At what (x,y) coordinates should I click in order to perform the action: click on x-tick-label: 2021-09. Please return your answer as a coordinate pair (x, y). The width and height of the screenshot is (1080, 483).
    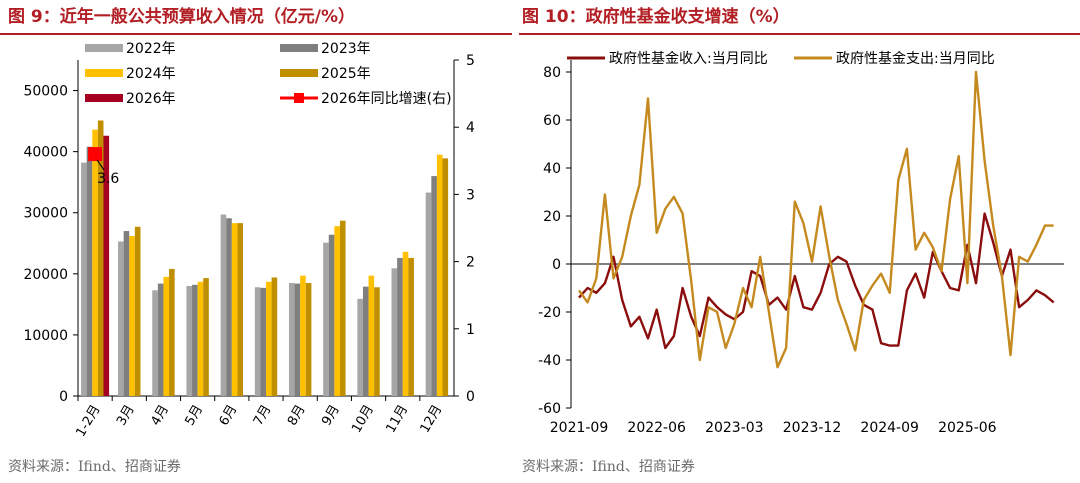
    Looking at the image, I should click on (579, 428).